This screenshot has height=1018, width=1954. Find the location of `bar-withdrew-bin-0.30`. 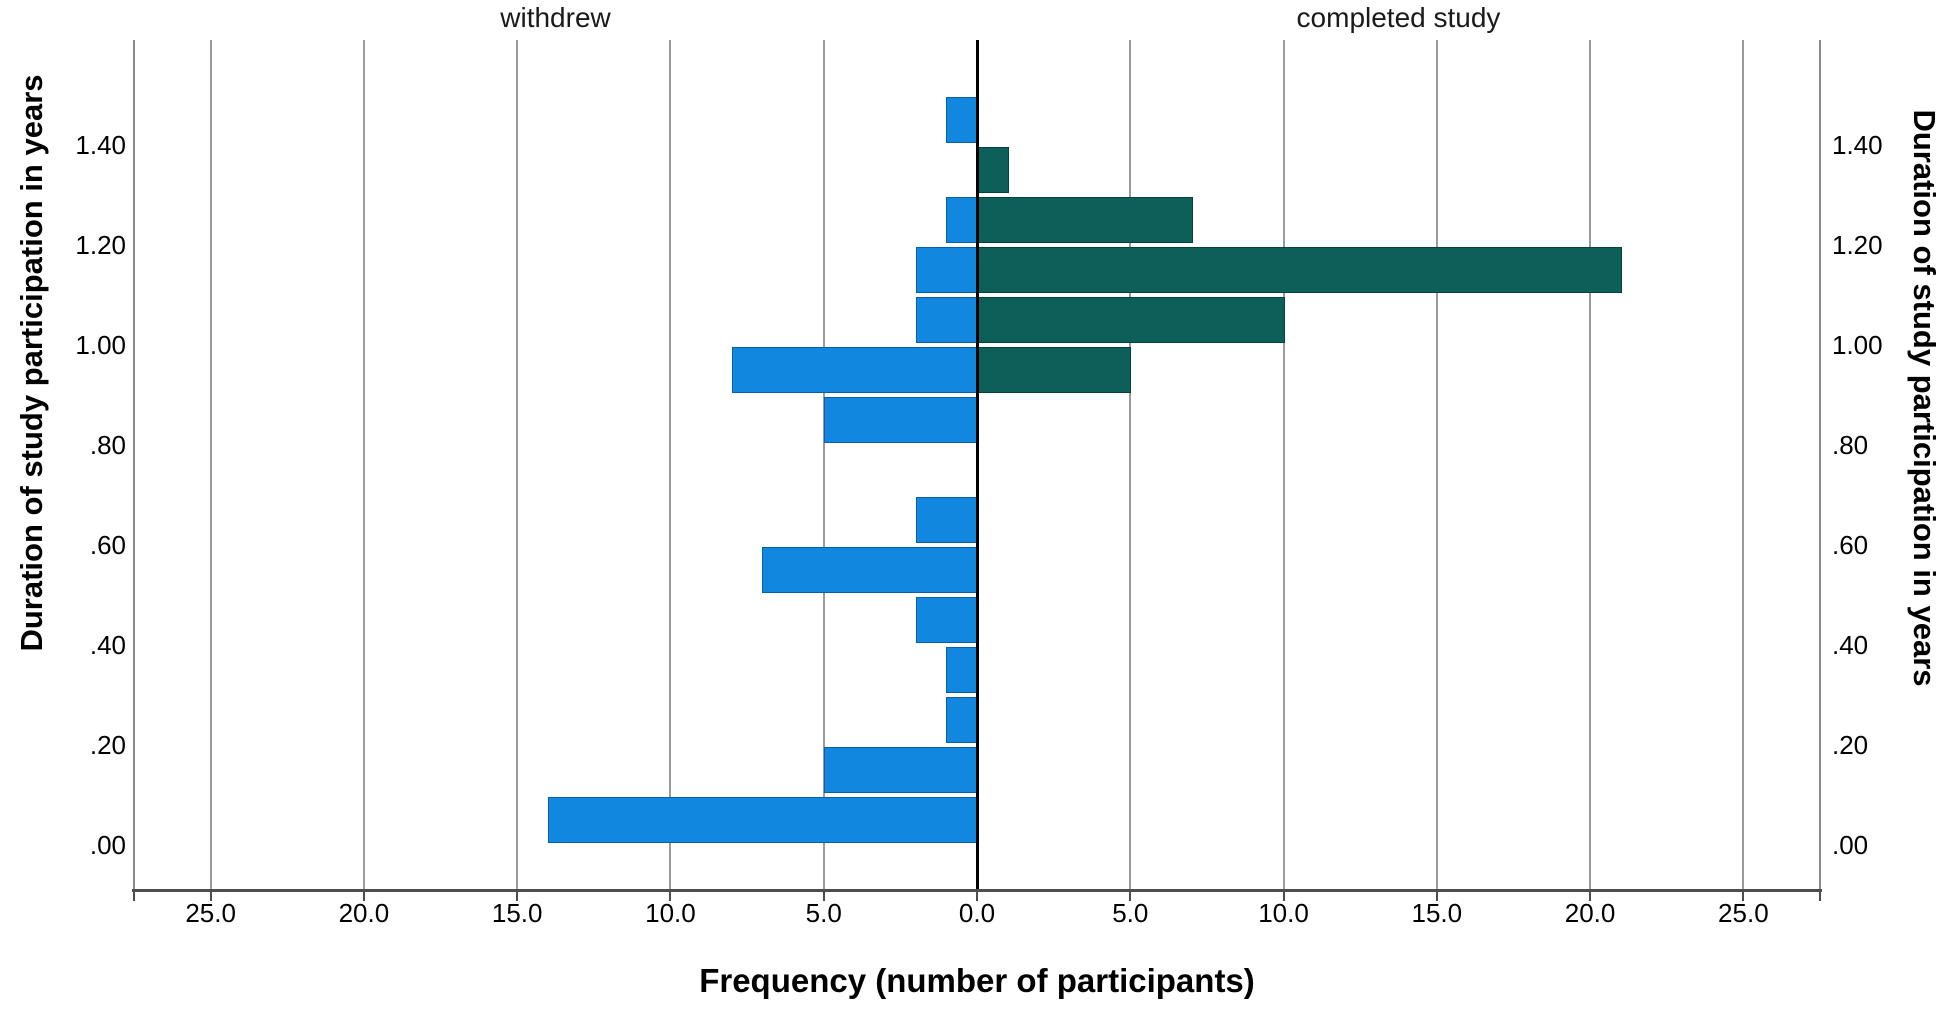

bar-withdrew-bin-0.30 is located at coordinates (961, 670).